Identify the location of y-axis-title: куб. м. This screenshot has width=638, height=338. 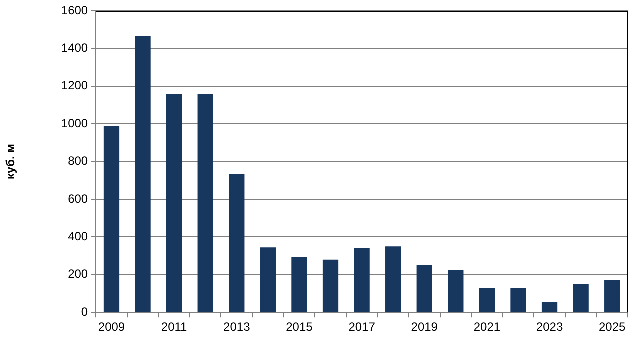
(11, 162).